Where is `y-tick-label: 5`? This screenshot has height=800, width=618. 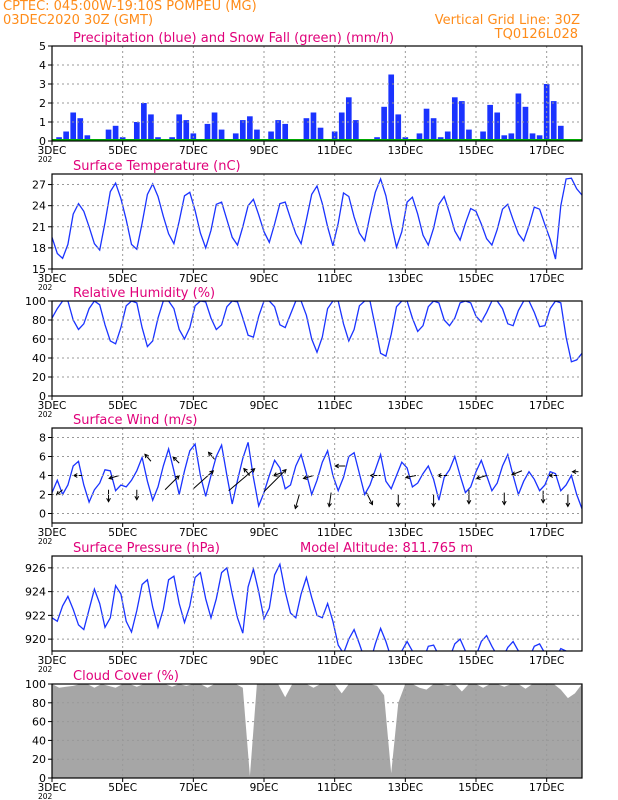 y-tick-label: 5 is located at coordinates (42, 46).